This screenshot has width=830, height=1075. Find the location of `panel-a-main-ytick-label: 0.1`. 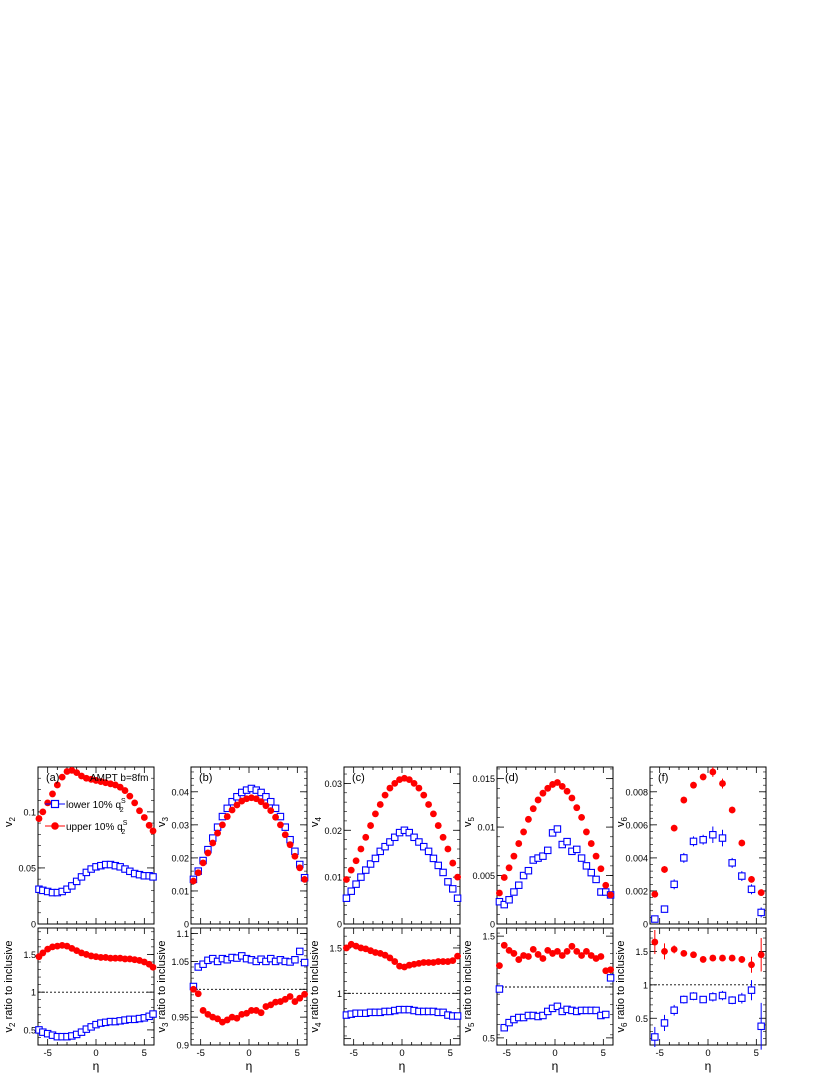

panel-a-main-ytick-label: 0.1 is located at coordinates (29, 812).